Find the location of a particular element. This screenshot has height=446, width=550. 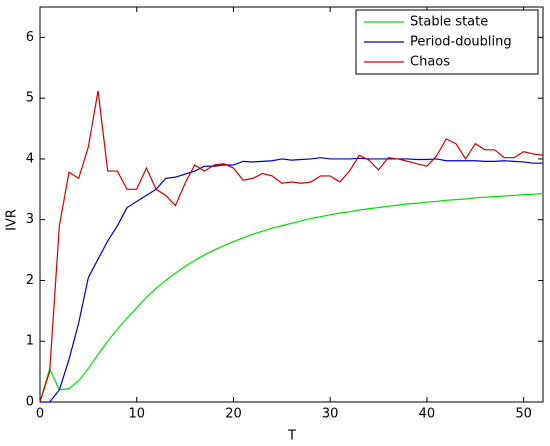

x-tick-label: 40 is located at coordinates (427, 414).